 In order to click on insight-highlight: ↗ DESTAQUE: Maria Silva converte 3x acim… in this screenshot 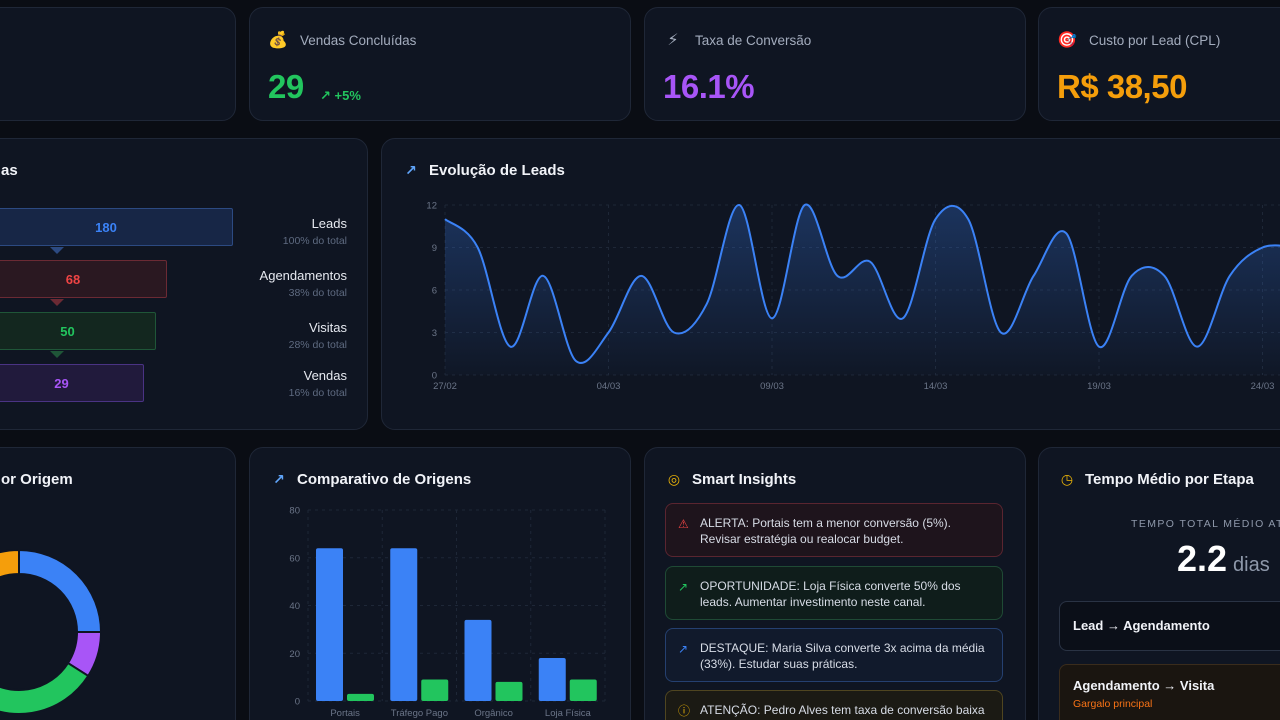, I will do `click(834, 655)`.